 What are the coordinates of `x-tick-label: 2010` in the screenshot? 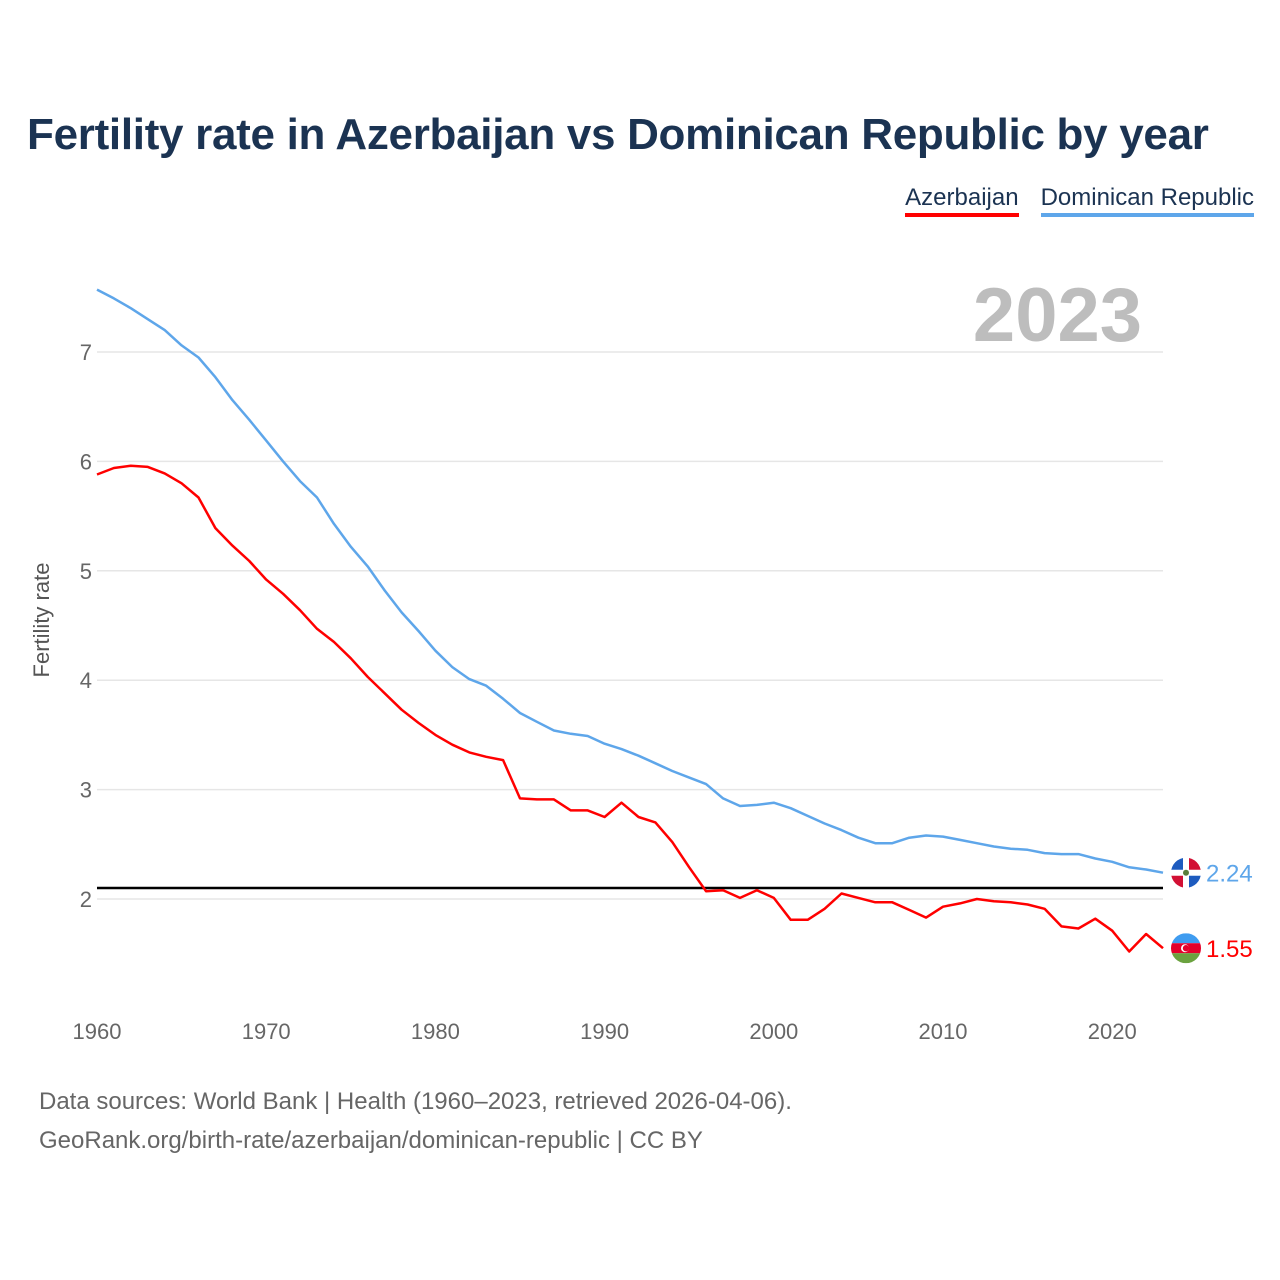 It's located at (943, 1031).